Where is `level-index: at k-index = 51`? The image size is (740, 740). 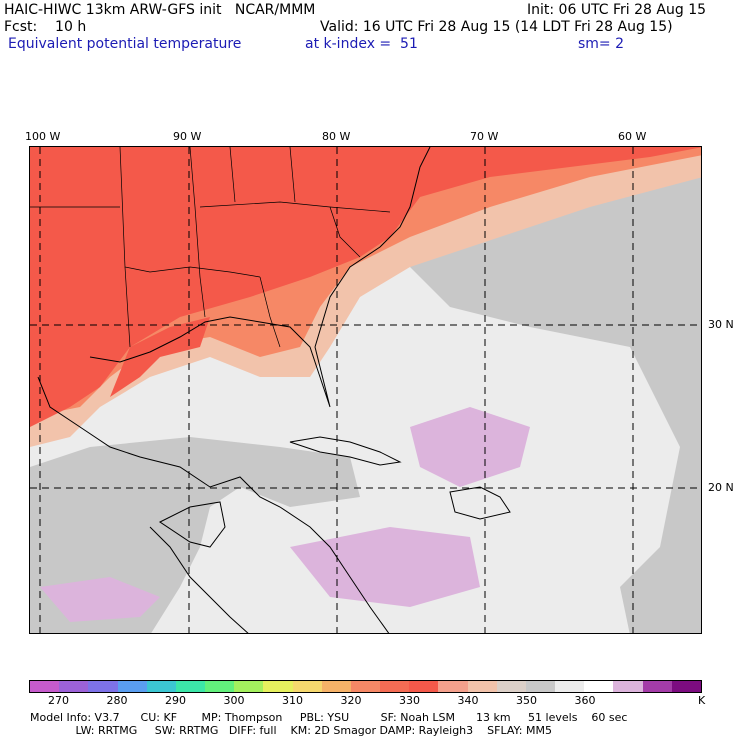 level-index: at k-index = 51 is located at coordinates (361, 44).